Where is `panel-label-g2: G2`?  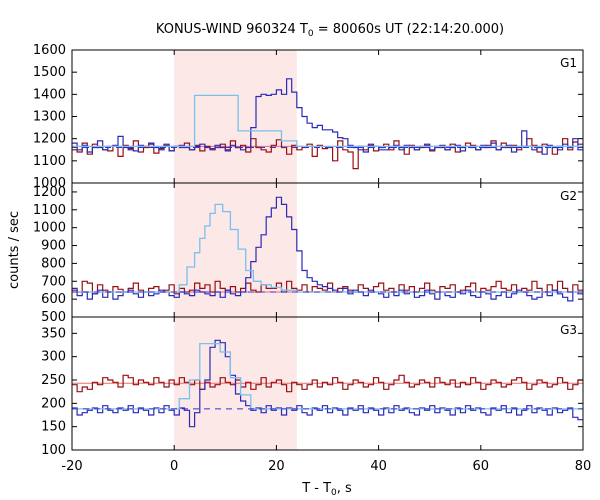
panel-label-g2: G2 is located at coordinates (568, 196).